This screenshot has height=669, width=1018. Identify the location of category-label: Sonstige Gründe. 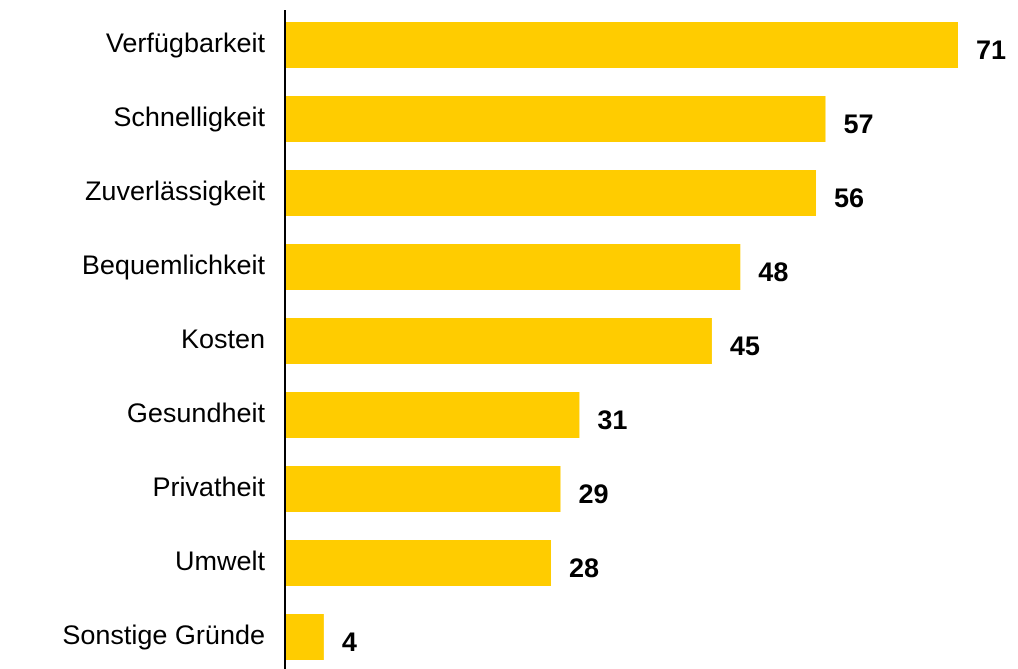
(163, 635).